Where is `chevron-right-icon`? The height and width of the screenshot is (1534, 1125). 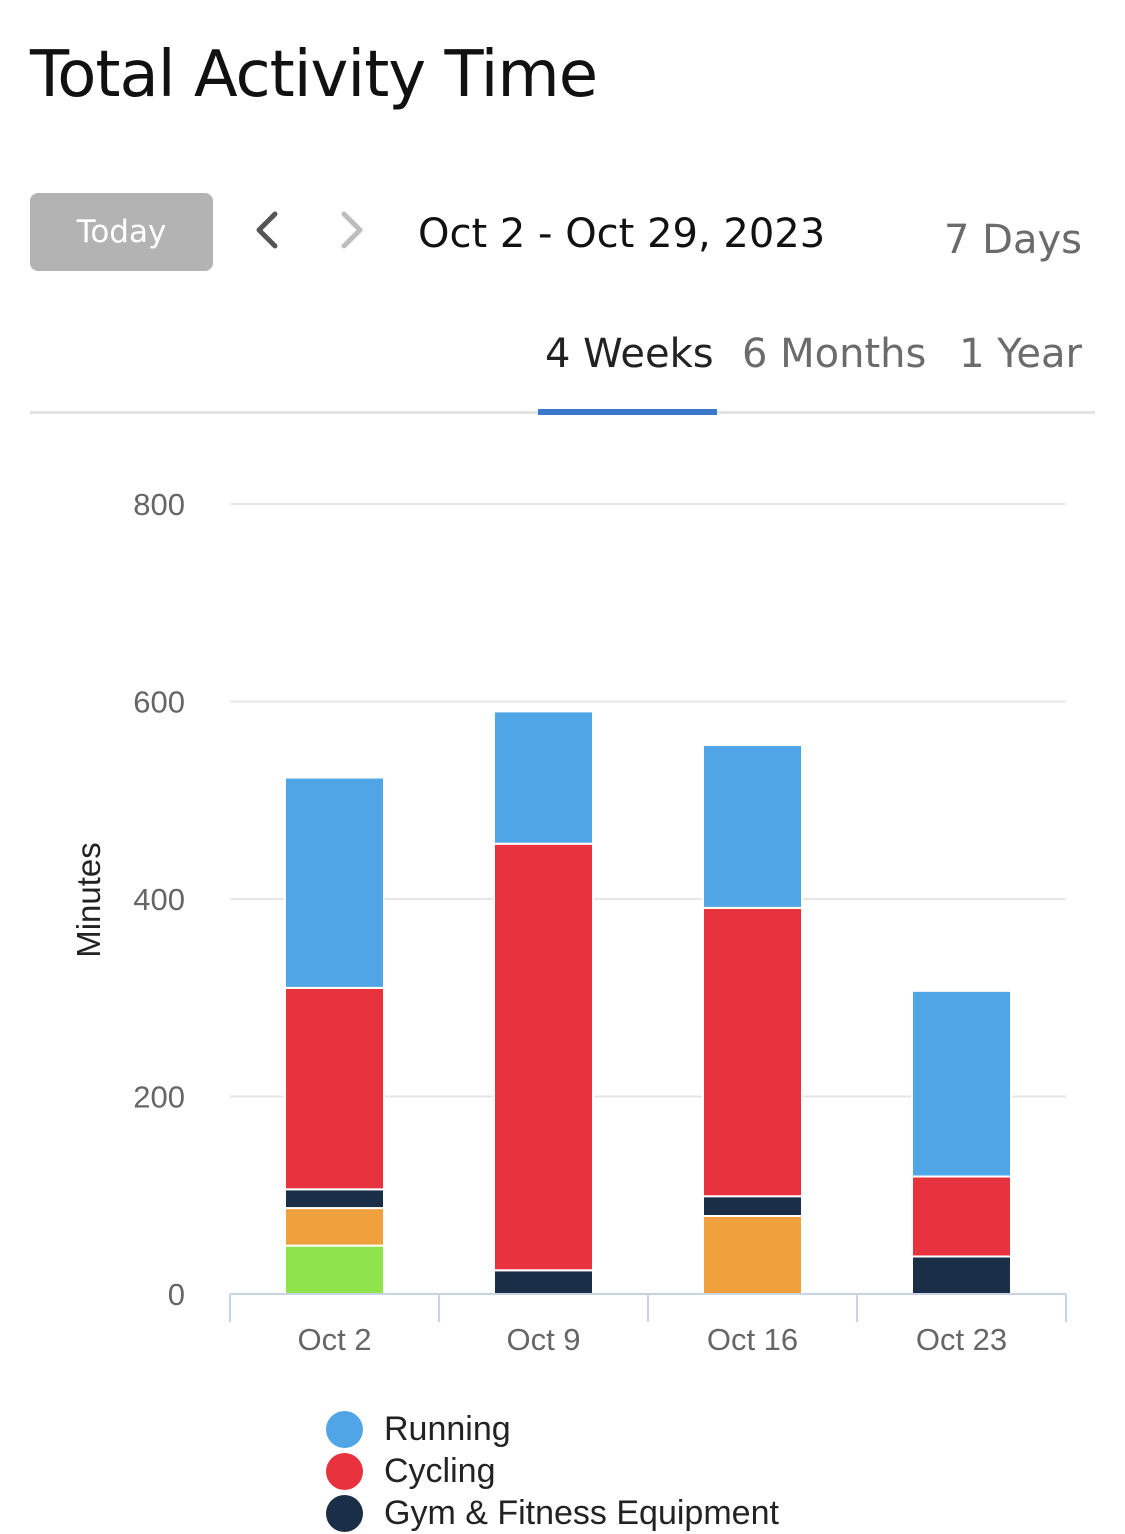 chevron-right-icon is located at coordinates (352, 230).